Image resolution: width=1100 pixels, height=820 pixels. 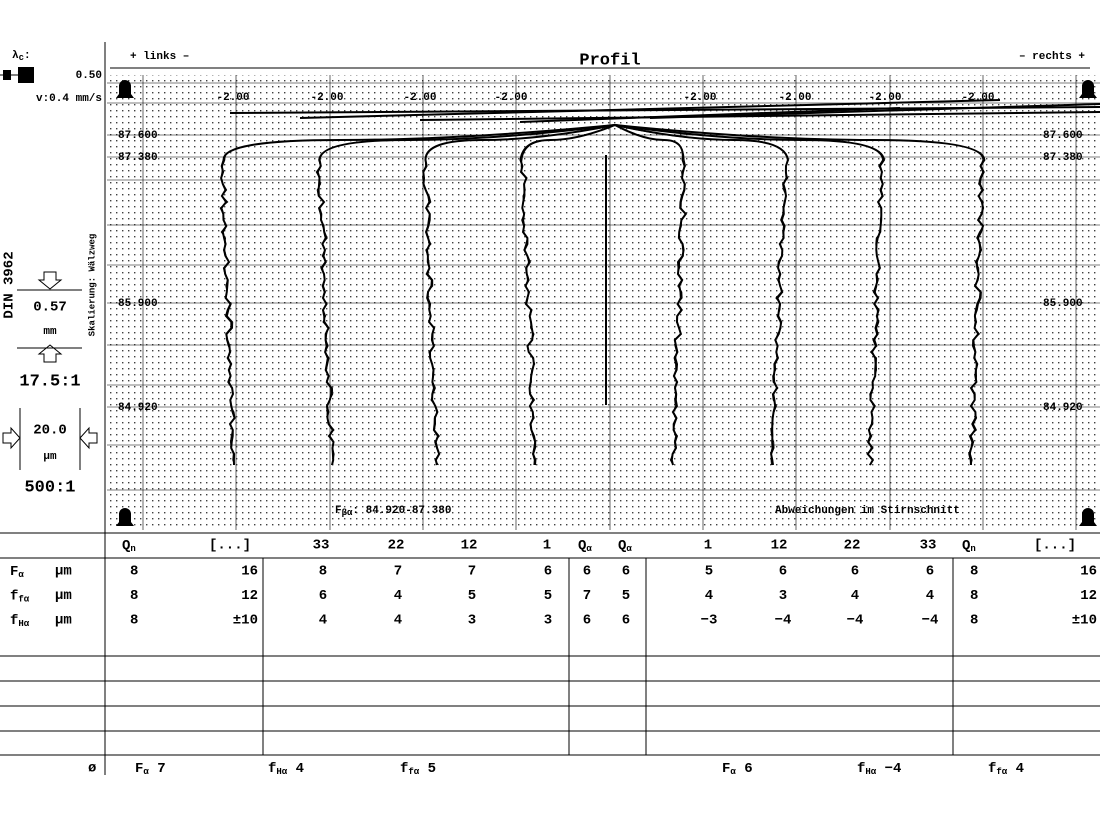 I want to click on scale2: 20.0, so click(x=50, y=431).